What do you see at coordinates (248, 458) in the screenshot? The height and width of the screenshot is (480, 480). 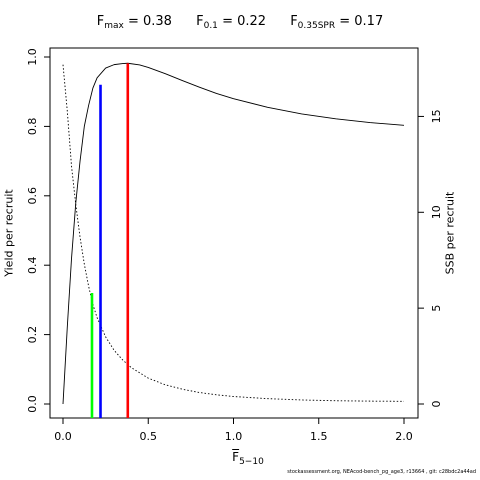 I see `x-axis-label: F5−10` at bounding box center [248, 458].